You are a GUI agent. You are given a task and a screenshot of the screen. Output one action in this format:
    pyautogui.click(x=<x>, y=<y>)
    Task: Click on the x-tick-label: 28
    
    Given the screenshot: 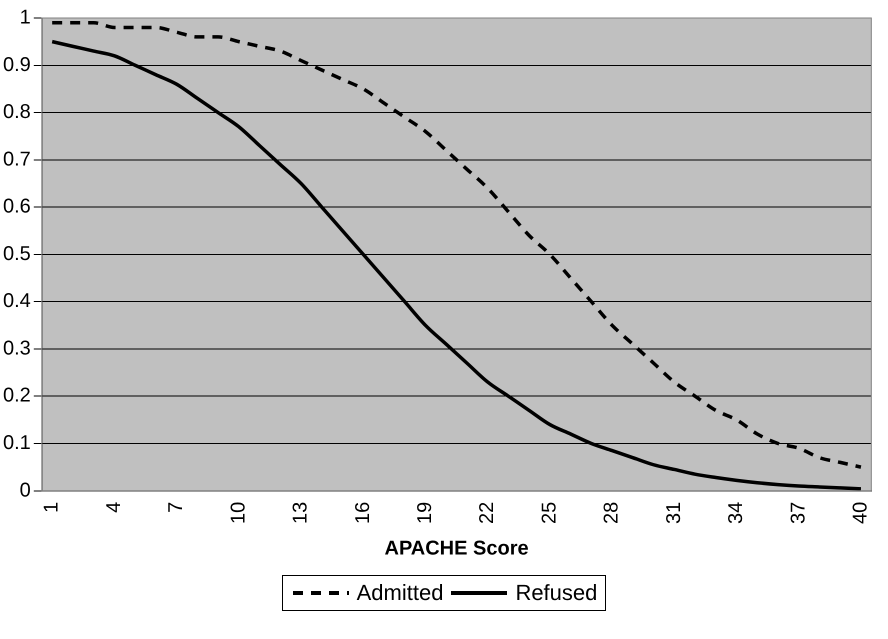 What is the action you would take?
    pyautogui.click(x=611, y=513)
    